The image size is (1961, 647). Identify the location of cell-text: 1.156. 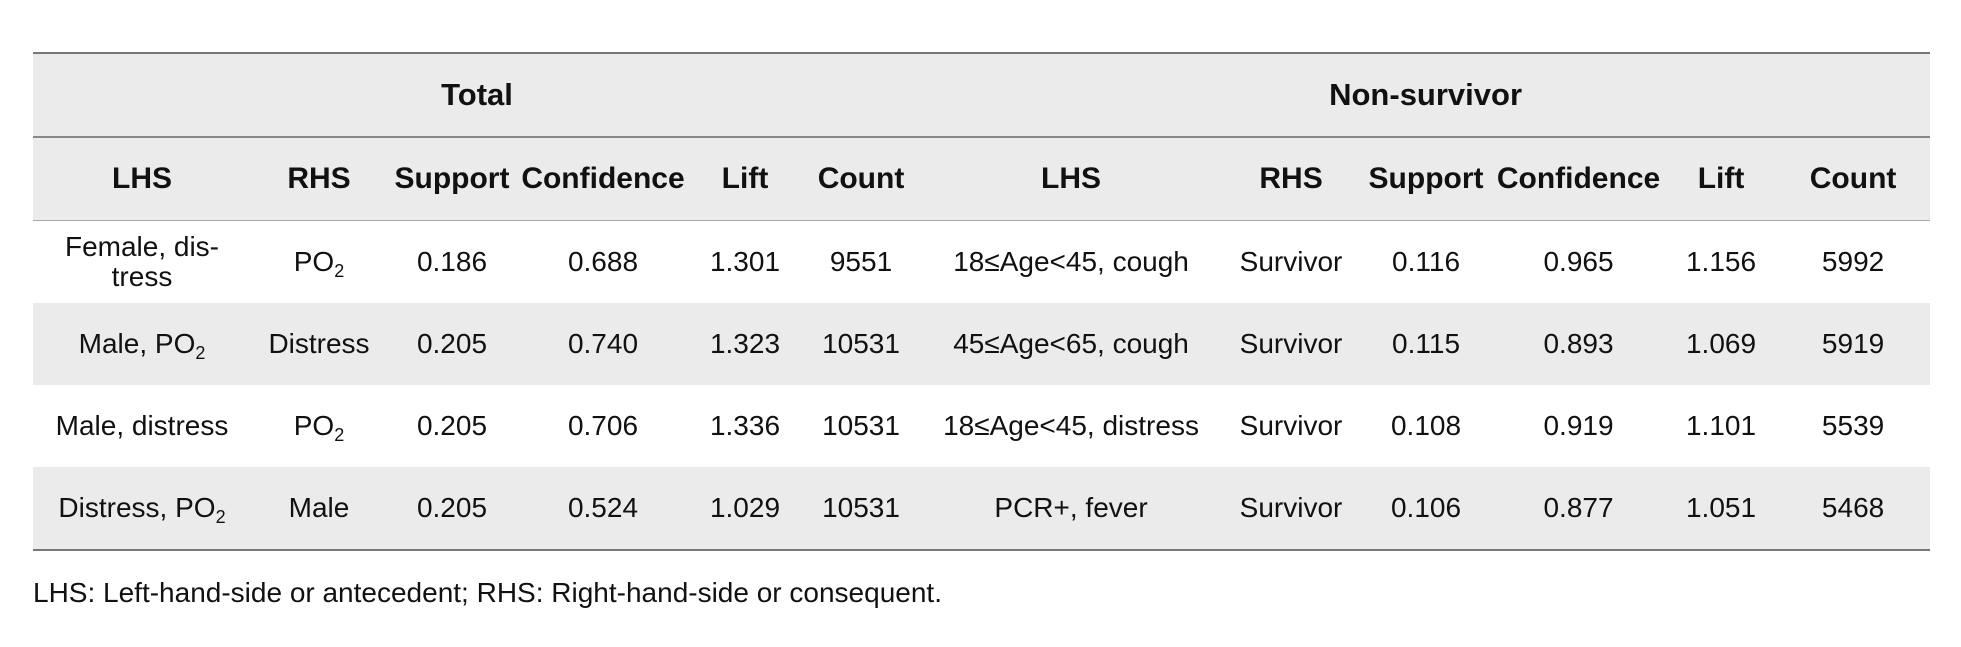
(1721, 261).